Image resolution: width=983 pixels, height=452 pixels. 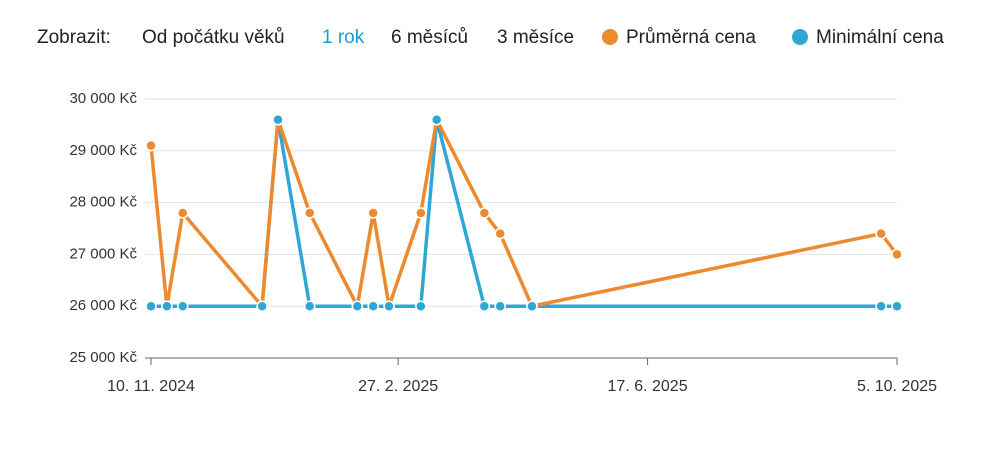 What do you see at coordinates (343, 37) in the screenshot?
I see `range-option: 1 rok` at bounding box center [343, 37].